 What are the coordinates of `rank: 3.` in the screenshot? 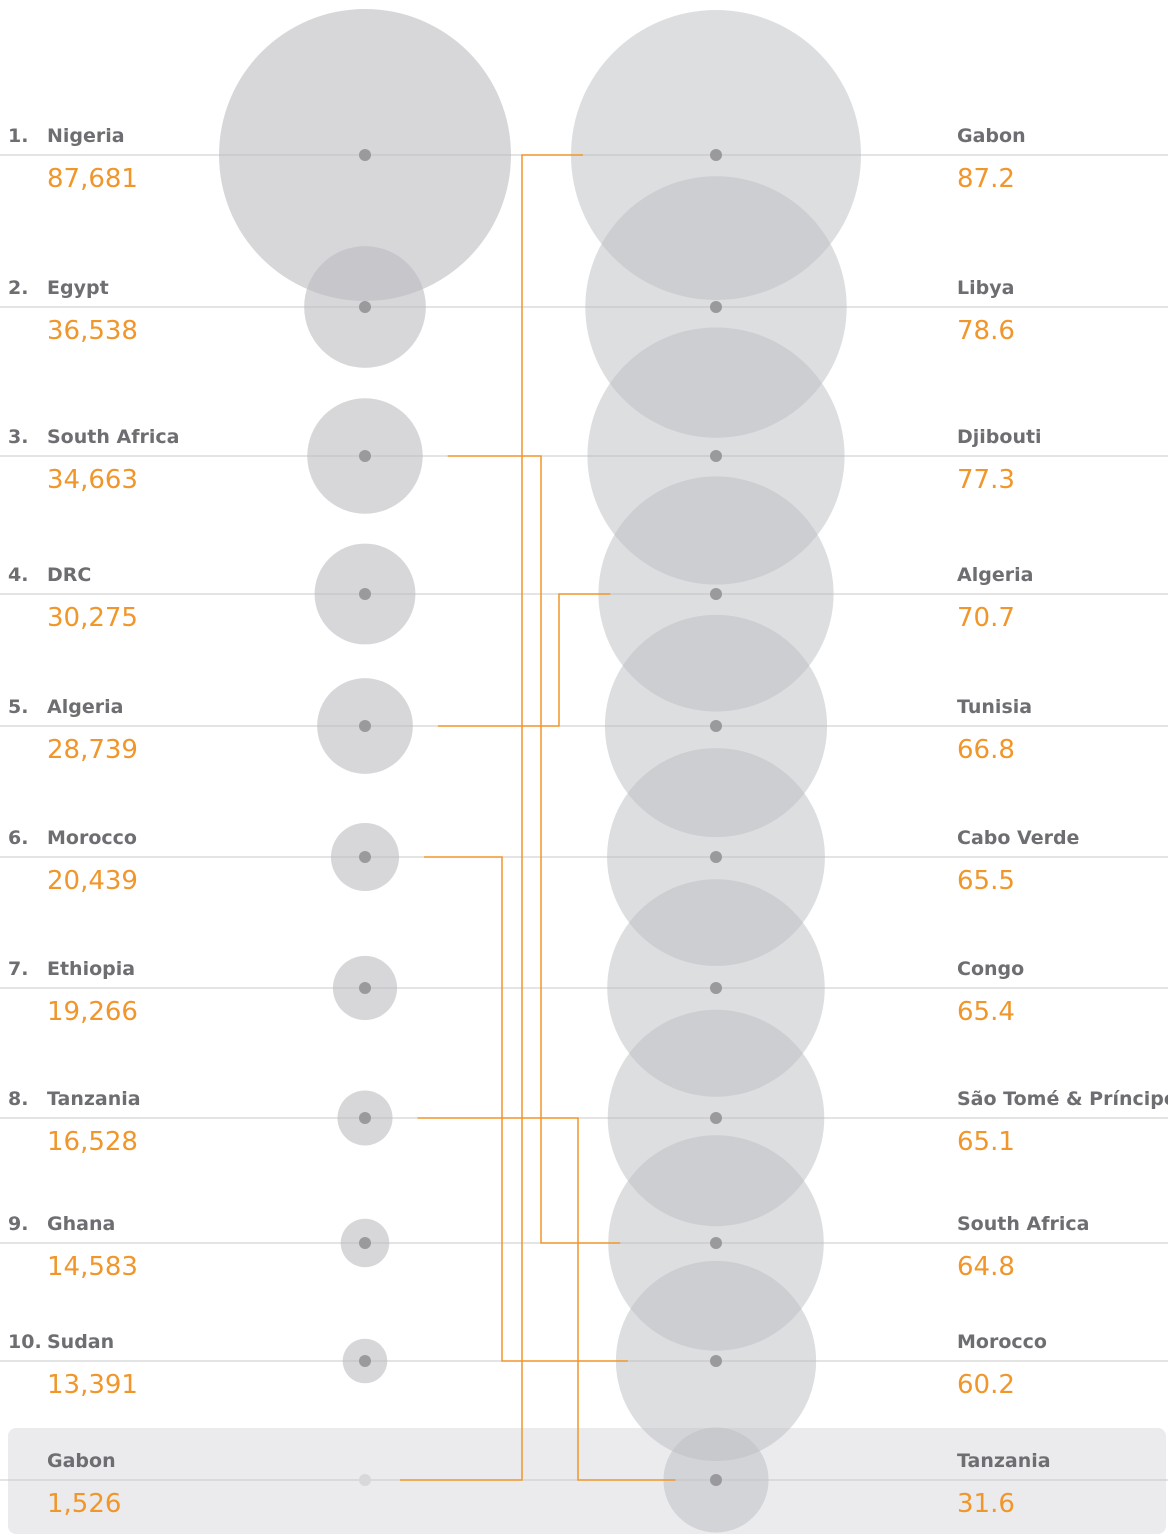 It's located at (18, 437).